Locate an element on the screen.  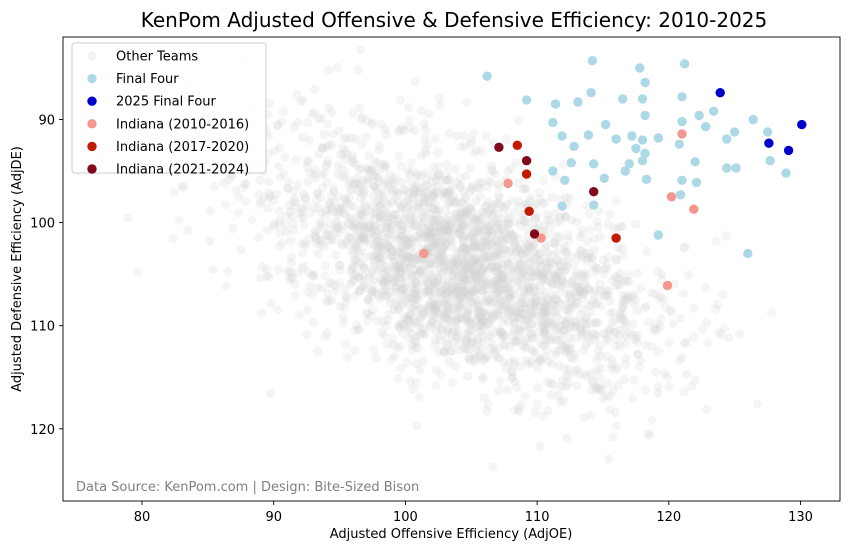
final-four-point is located at coordinates (629, 164).